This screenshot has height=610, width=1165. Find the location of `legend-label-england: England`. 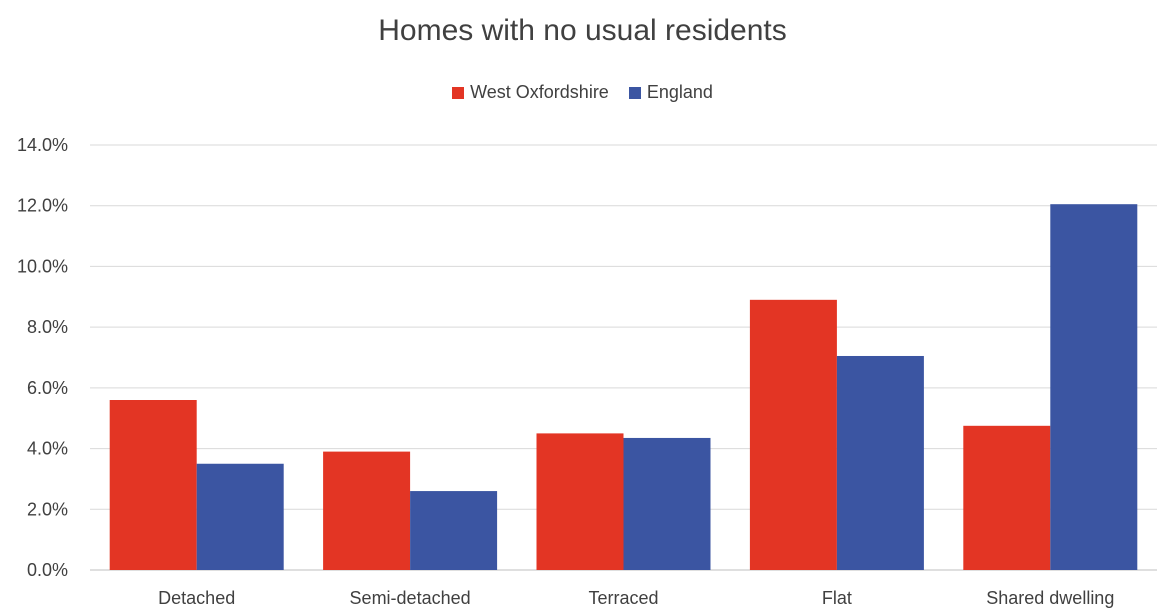

legend-label-england: England is located at coordinates (679, 92).